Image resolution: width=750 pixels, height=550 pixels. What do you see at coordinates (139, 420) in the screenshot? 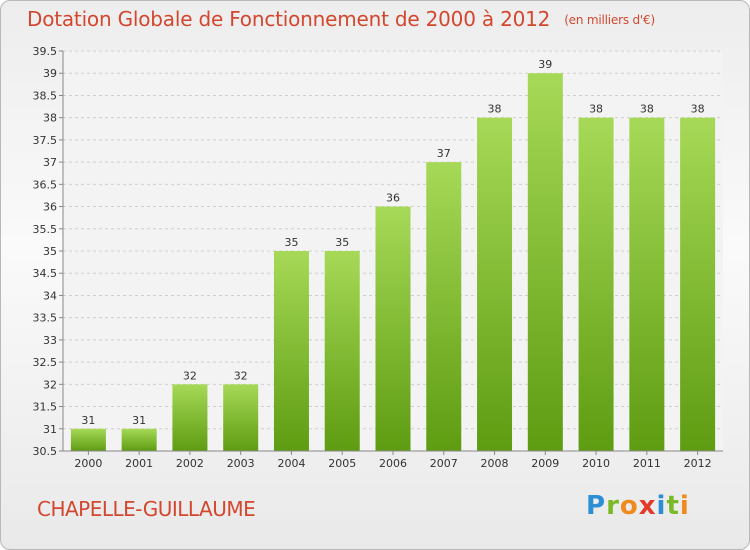
I see `data-label-2001: 31` at bounding box center [139, 420].